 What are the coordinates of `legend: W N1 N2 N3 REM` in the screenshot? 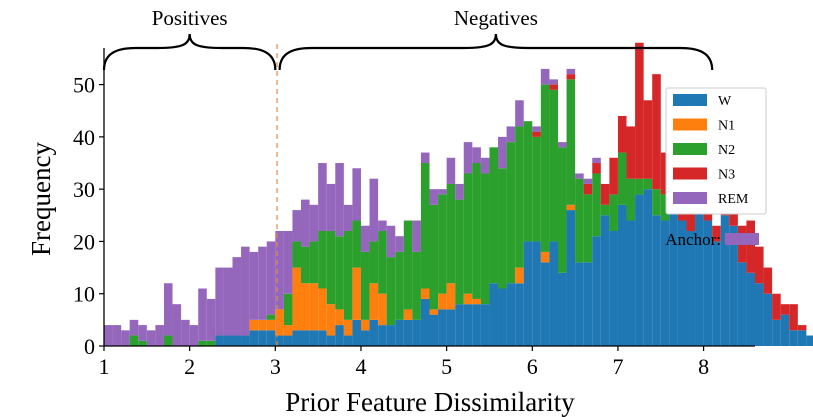 It's located at (716, 151).